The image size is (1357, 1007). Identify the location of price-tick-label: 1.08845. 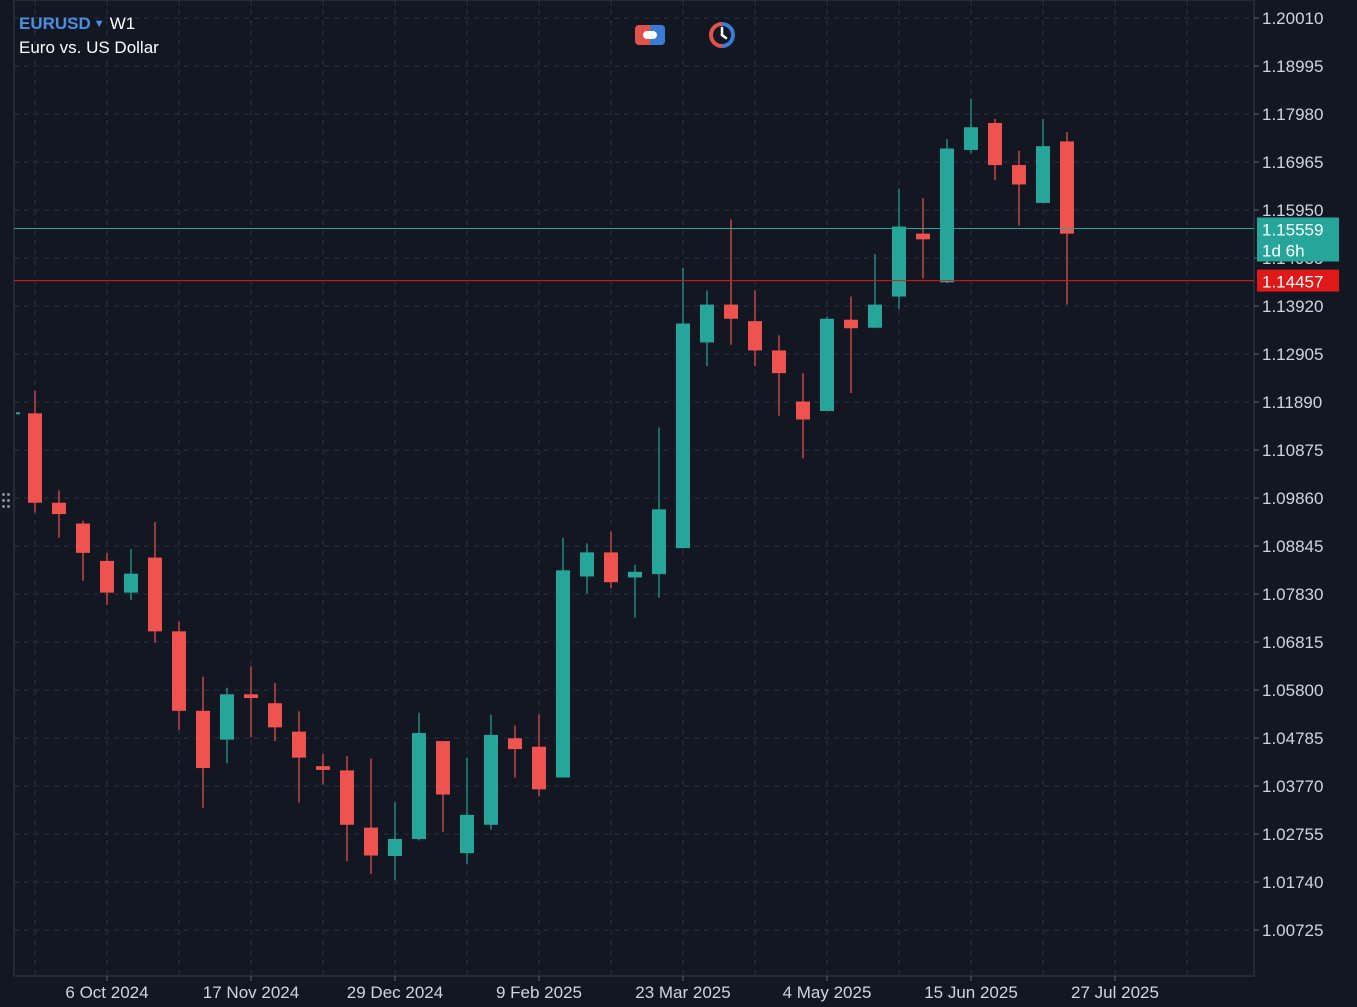
(1292, 546).